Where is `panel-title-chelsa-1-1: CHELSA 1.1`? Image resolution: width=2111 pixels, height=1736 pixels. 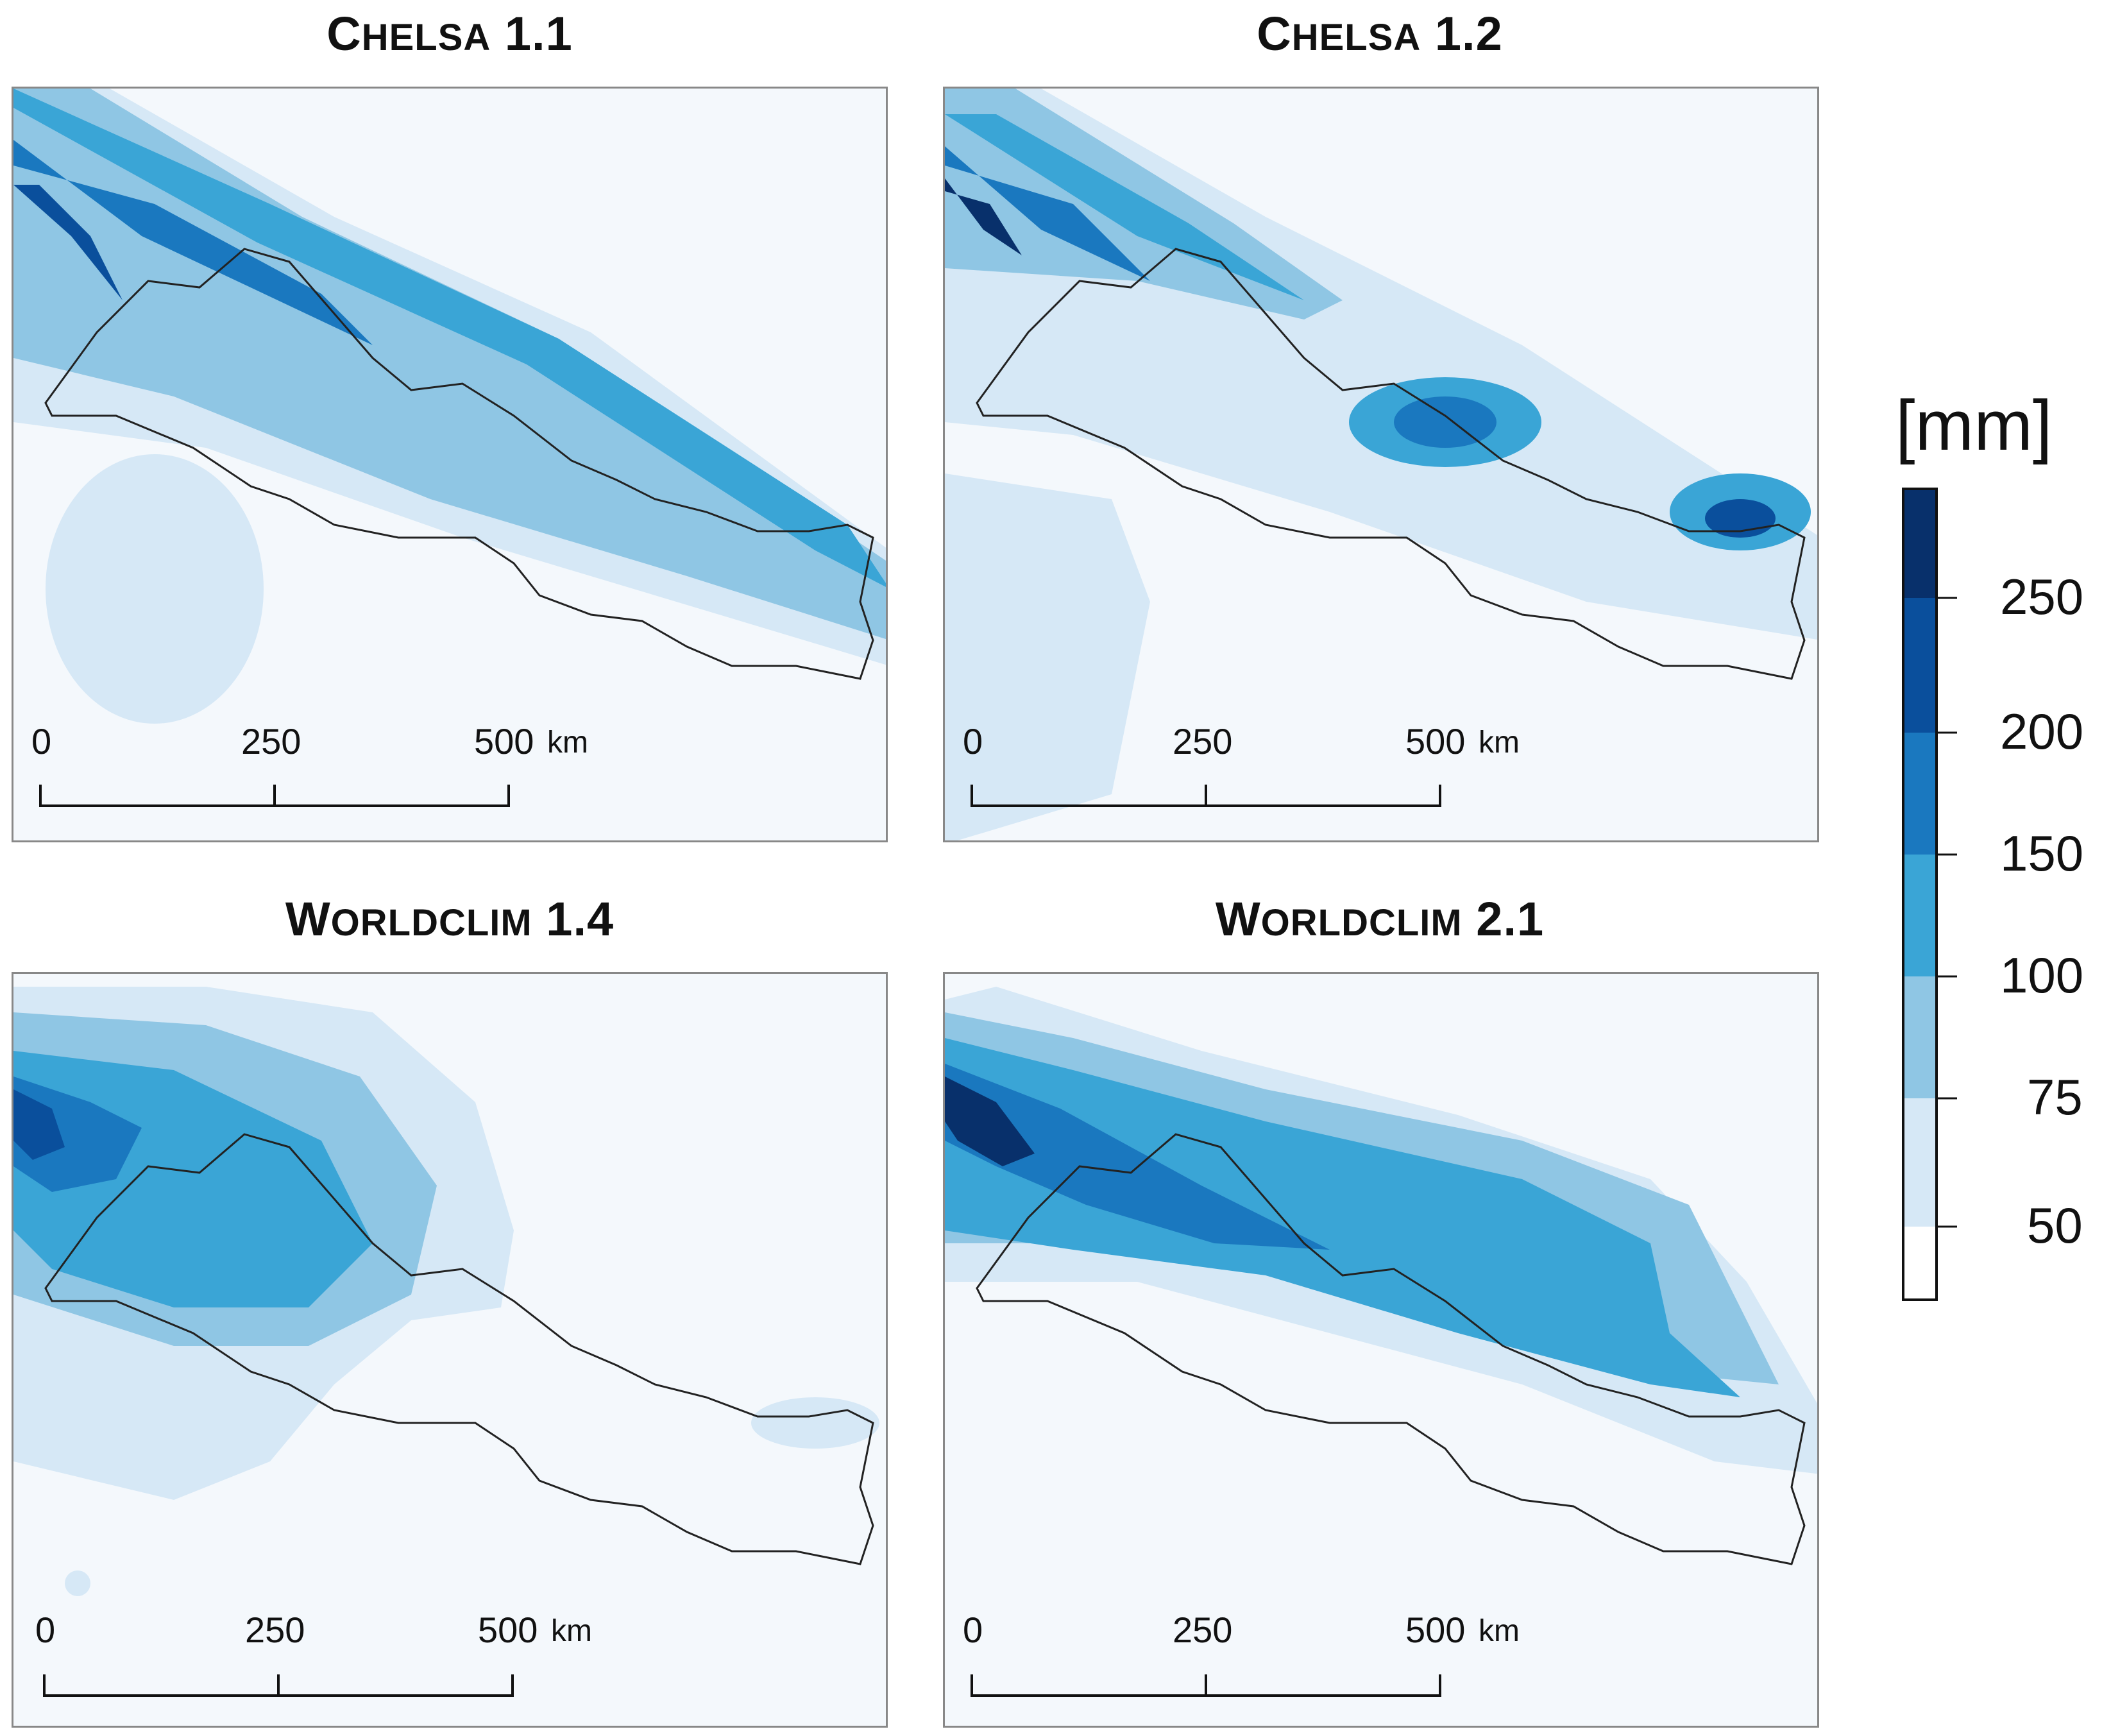
panel-title-chelsa-1-1: CHELSA 1.1 is located at coordinates (449, 33).